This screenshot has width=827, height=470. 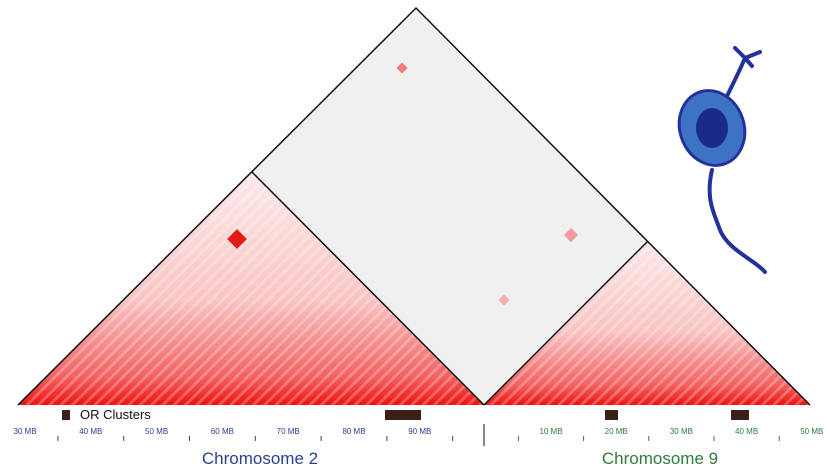 I want to click on chr9-texture, so click(x=647, y=323).